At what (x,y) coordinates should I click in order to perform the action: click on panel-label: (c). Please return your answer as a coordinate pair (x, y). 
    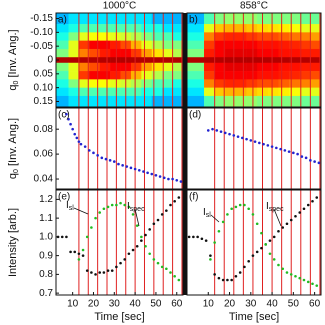
    Looking at the image, I should click on (64, 115).